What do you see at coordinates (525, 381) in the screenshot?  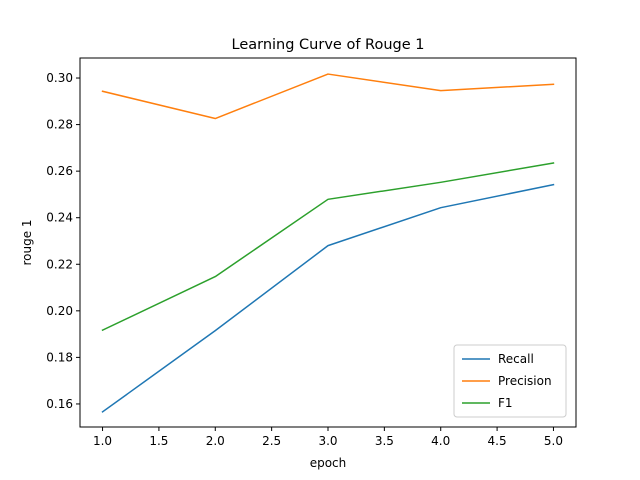 I see `legend-label-precision: Precision` at bounding box center [525, 381].